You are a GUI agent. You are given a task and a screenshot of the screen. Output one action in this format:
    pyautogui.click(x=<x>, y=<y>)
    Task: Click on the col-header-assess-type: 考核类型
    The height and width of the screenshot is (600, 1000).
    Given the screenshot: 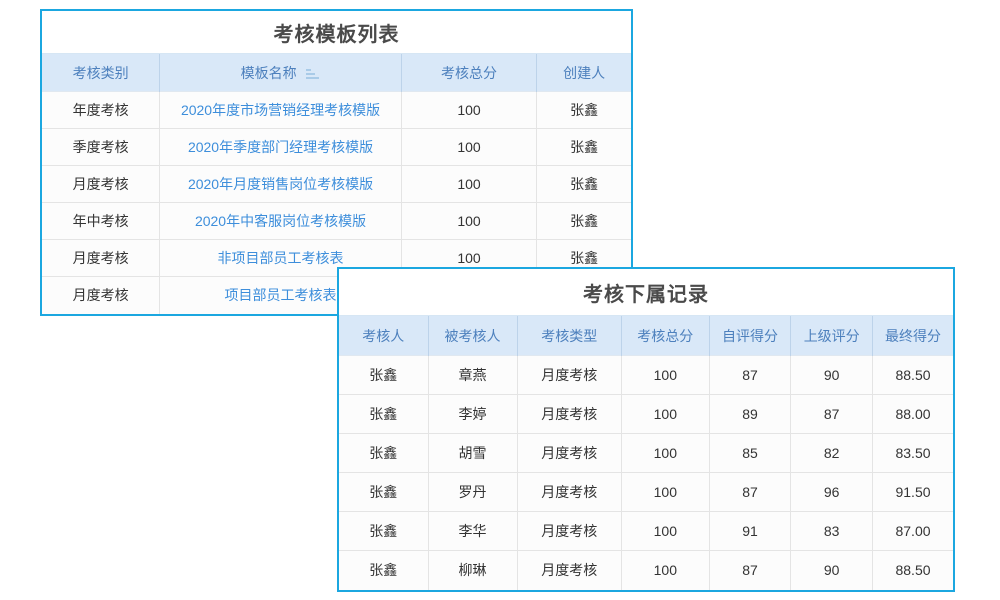 What is the action you would take?
    pyautogui.click(x=569, y=335)
    